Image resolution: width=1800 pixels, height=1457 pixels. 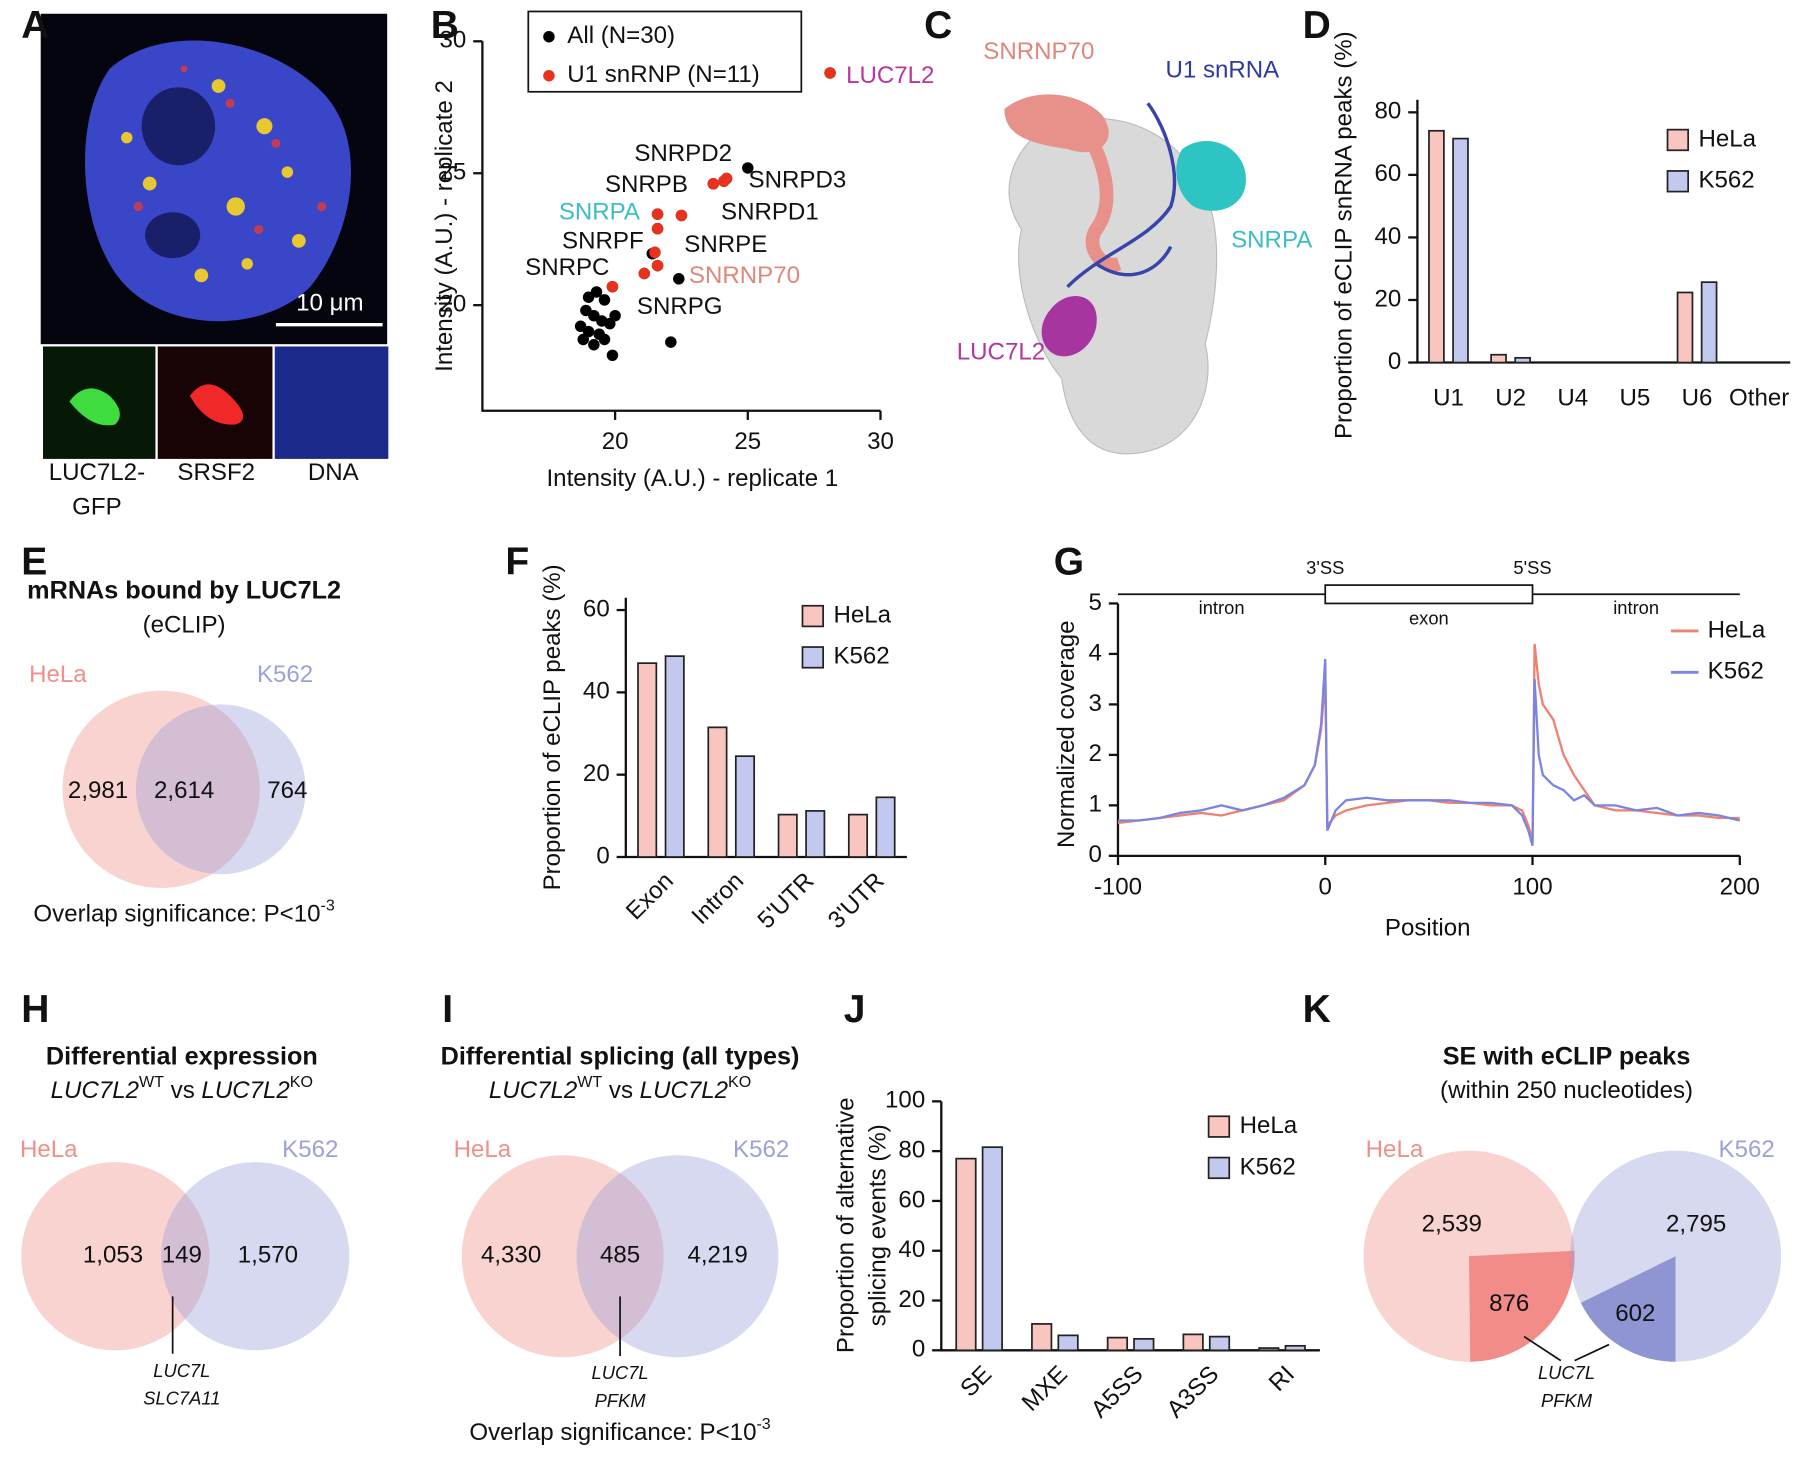 I want to click on channel-label: GFP, so click(x=97, y=507).